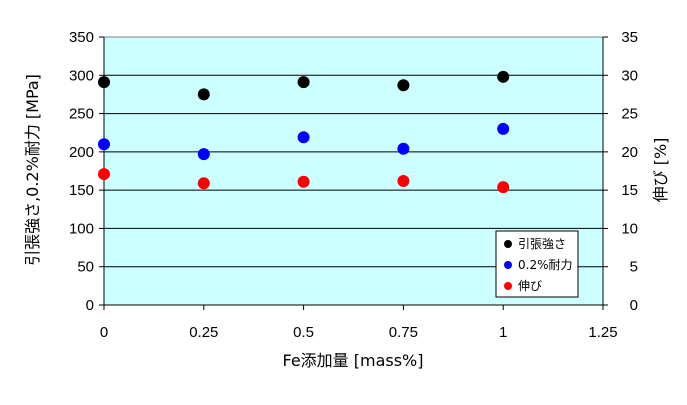  What do you see at coordinates (629, 228) in the screenshot?
I see `right-tick-label: 10` at bounding box center [629, 228].